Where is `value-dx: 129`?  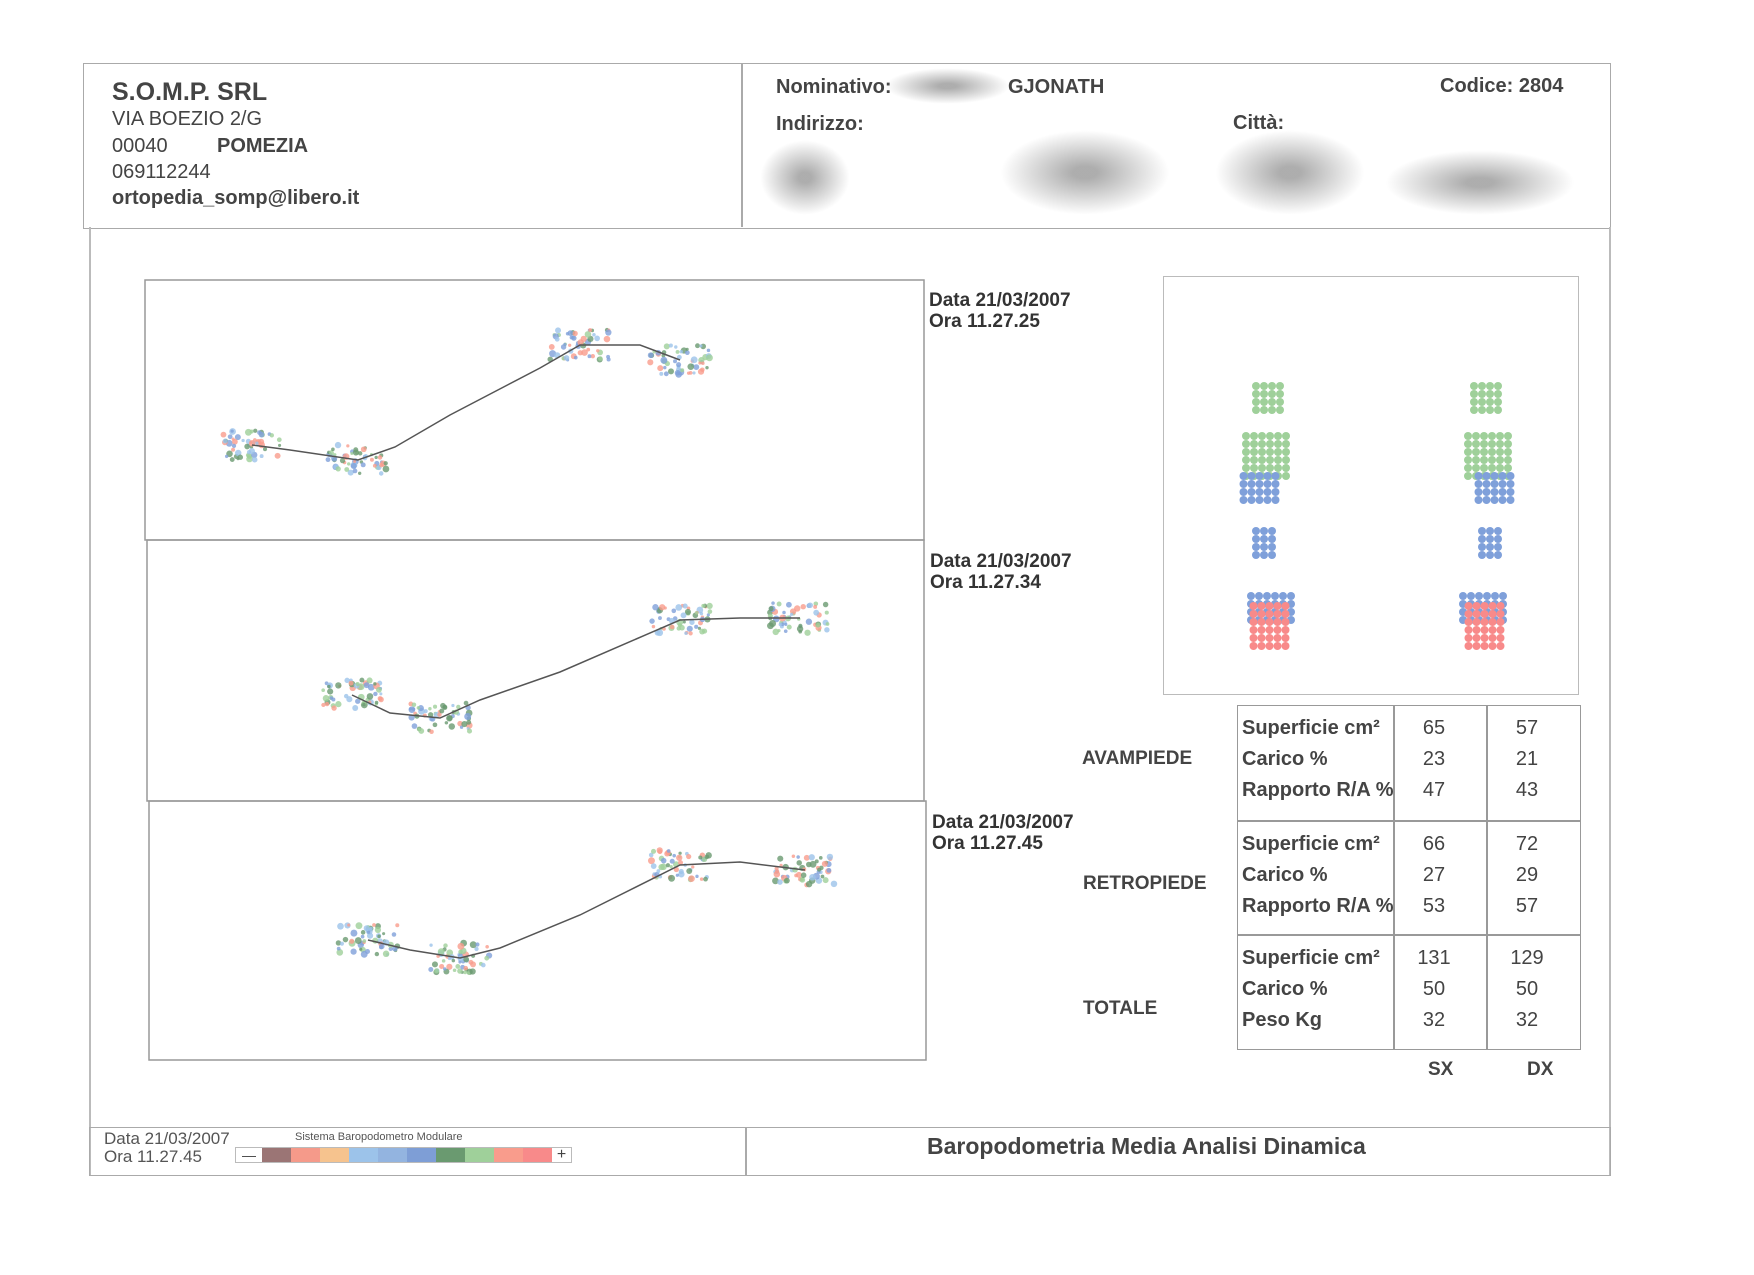 value-dx: 129 is located at coordinates (1527, 958).